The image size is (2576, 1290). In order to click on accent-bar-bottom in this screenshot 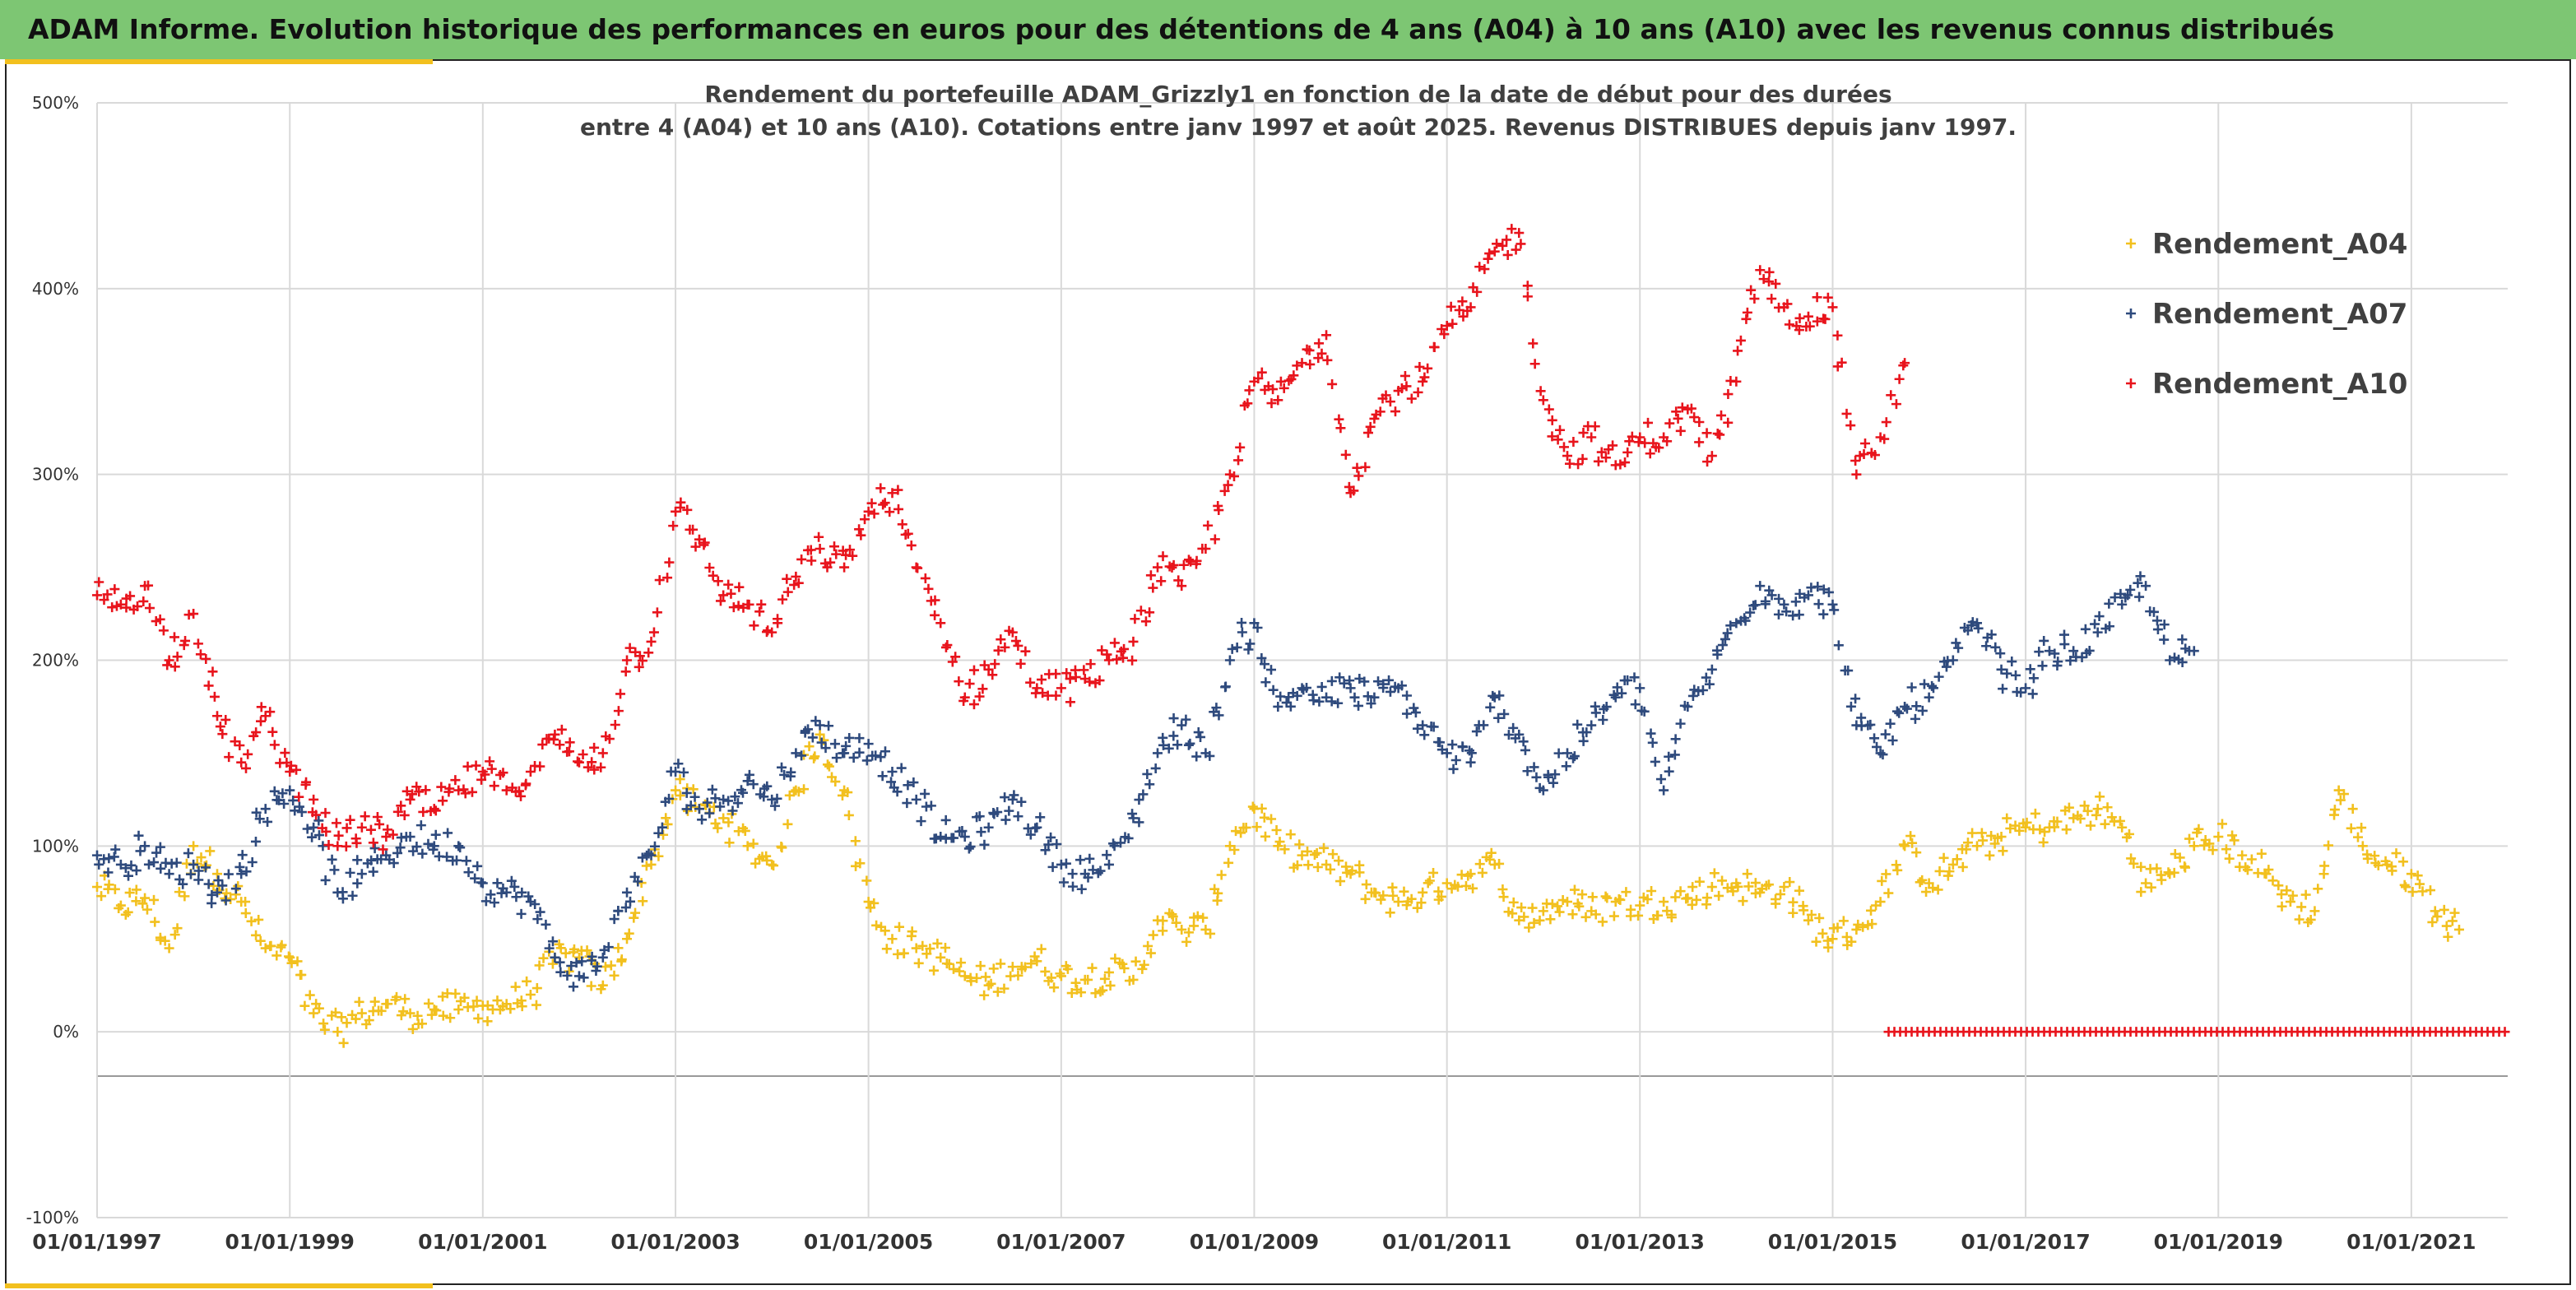, I will do `click(219, 1285)`.